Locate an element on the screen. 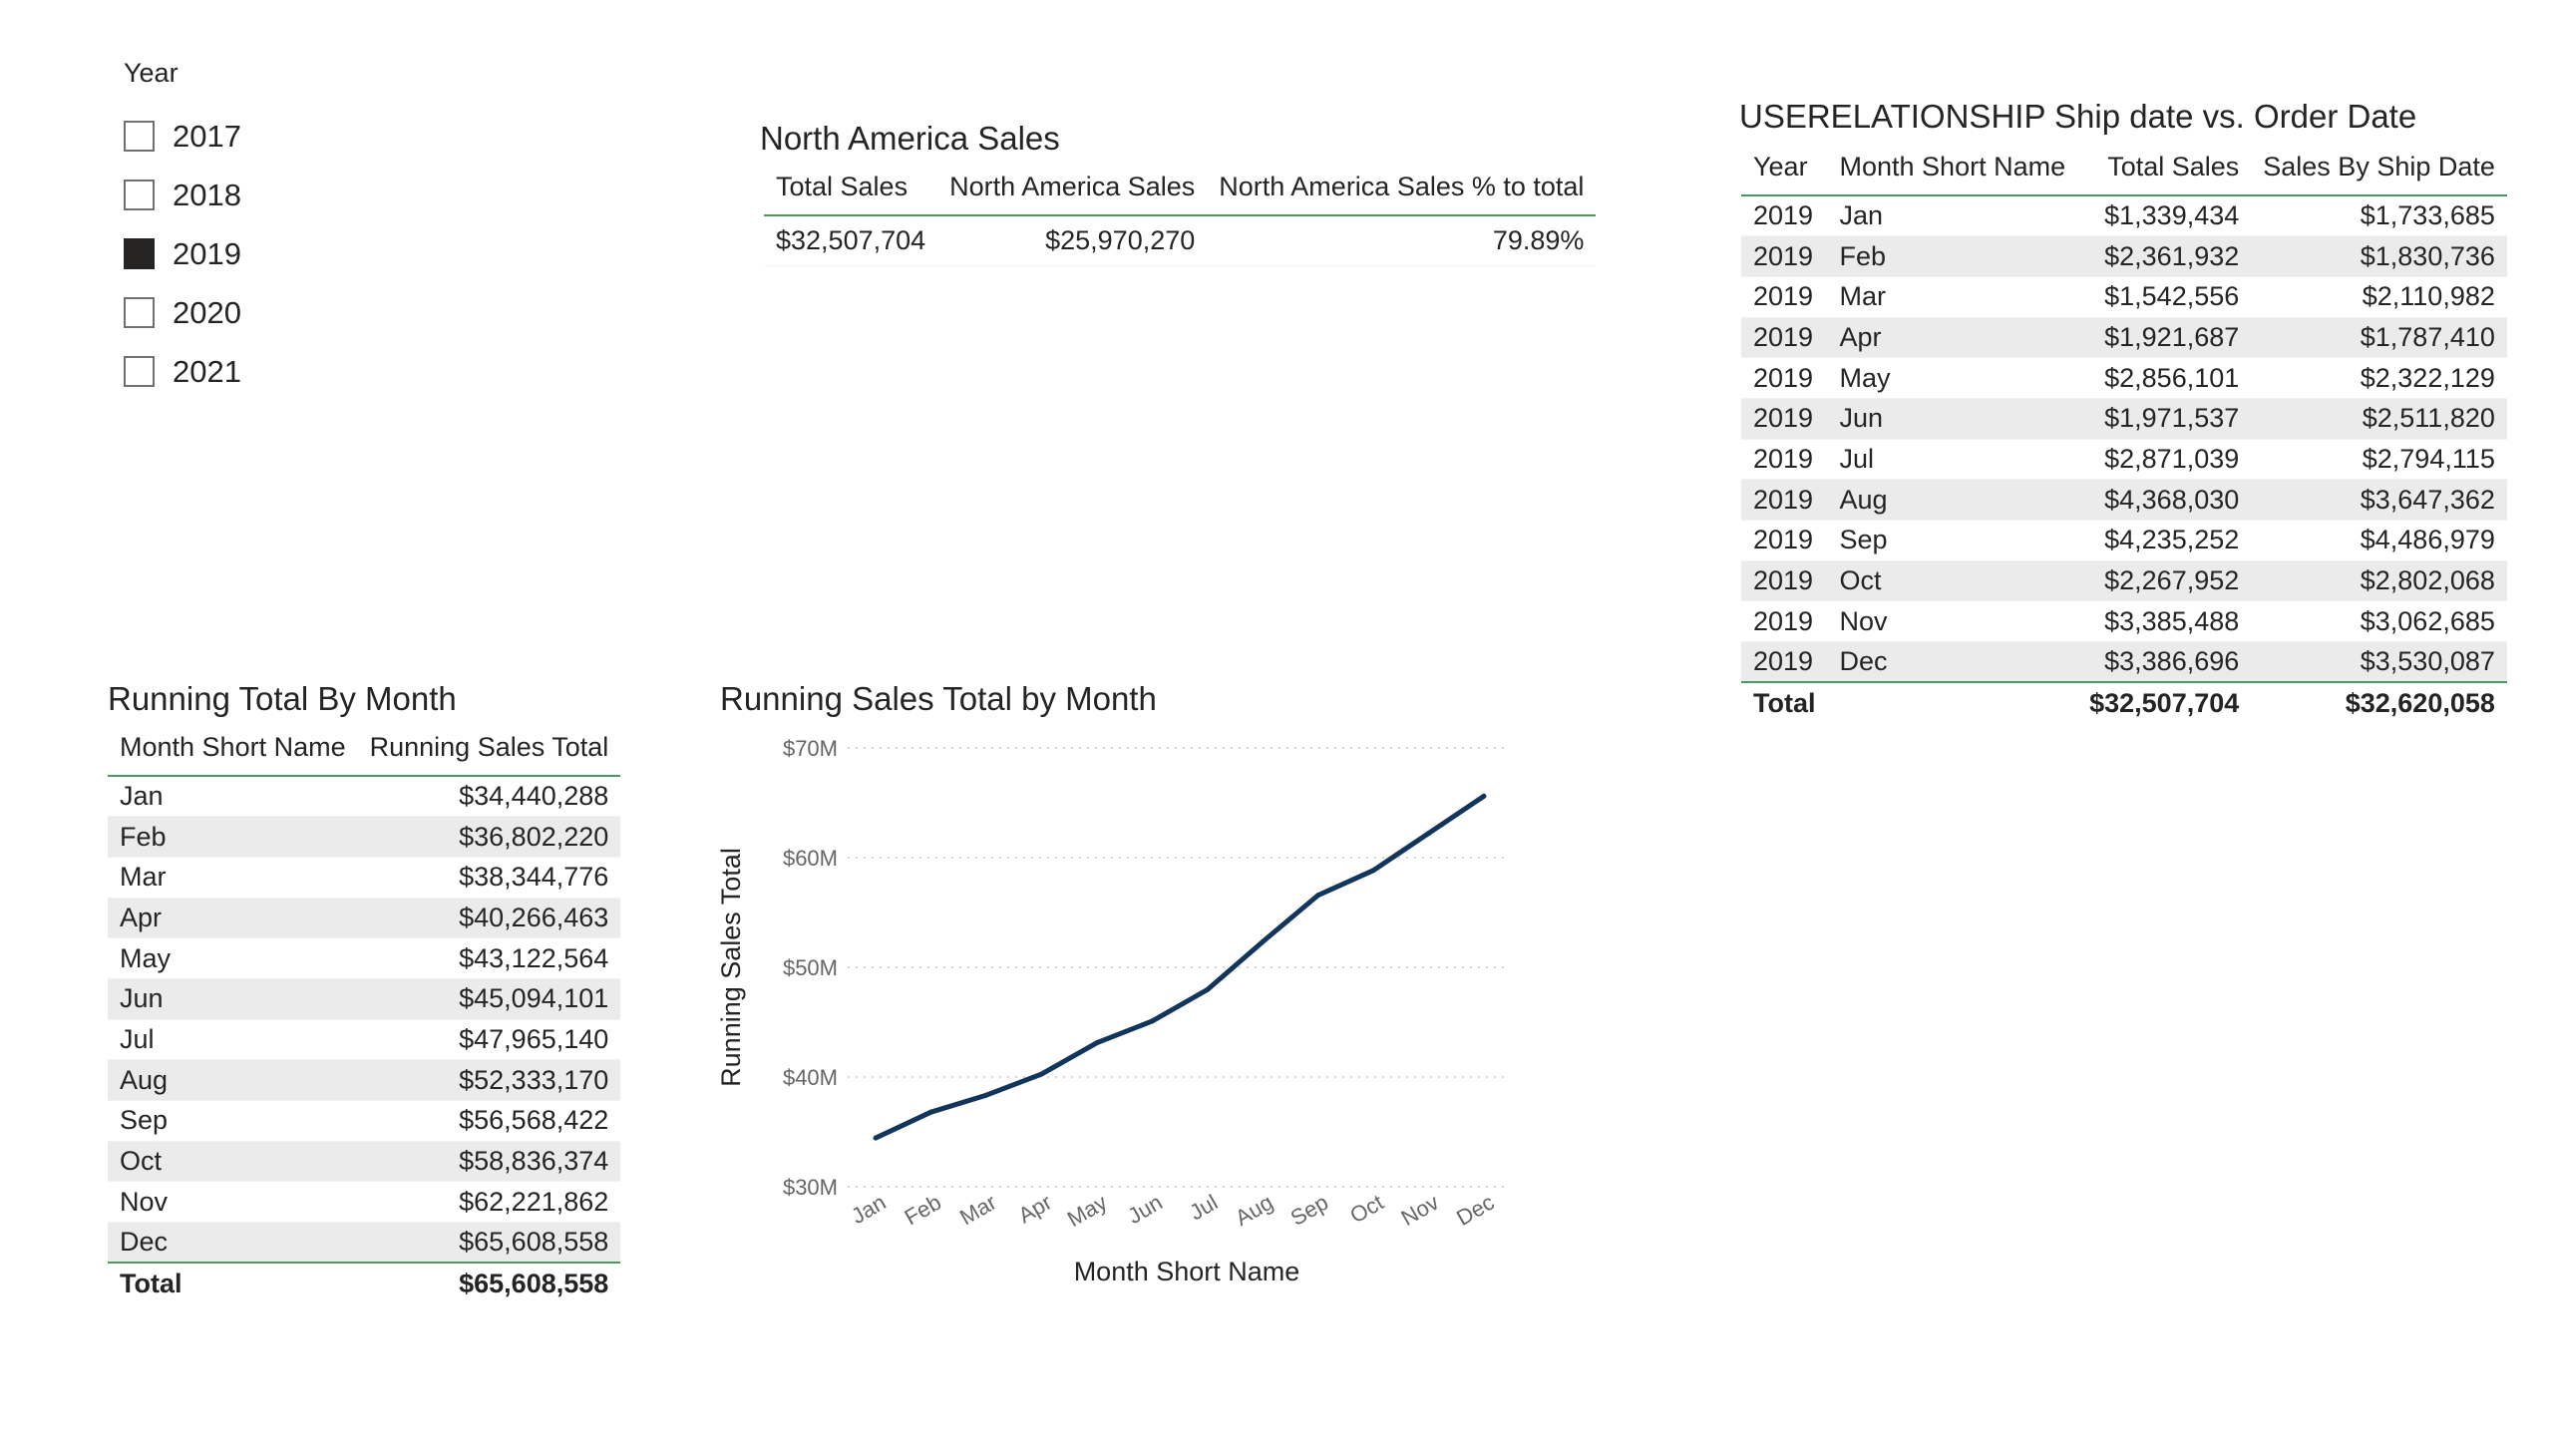  column-header: North America Sales is located at coordinates (1072, 186).